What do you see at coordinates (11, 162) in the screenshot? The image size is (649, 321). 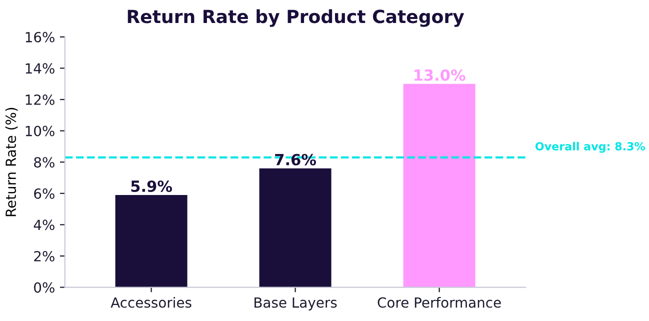 I see `y-axis-title: Return Rate (%)` at bounding box center [11, 162].